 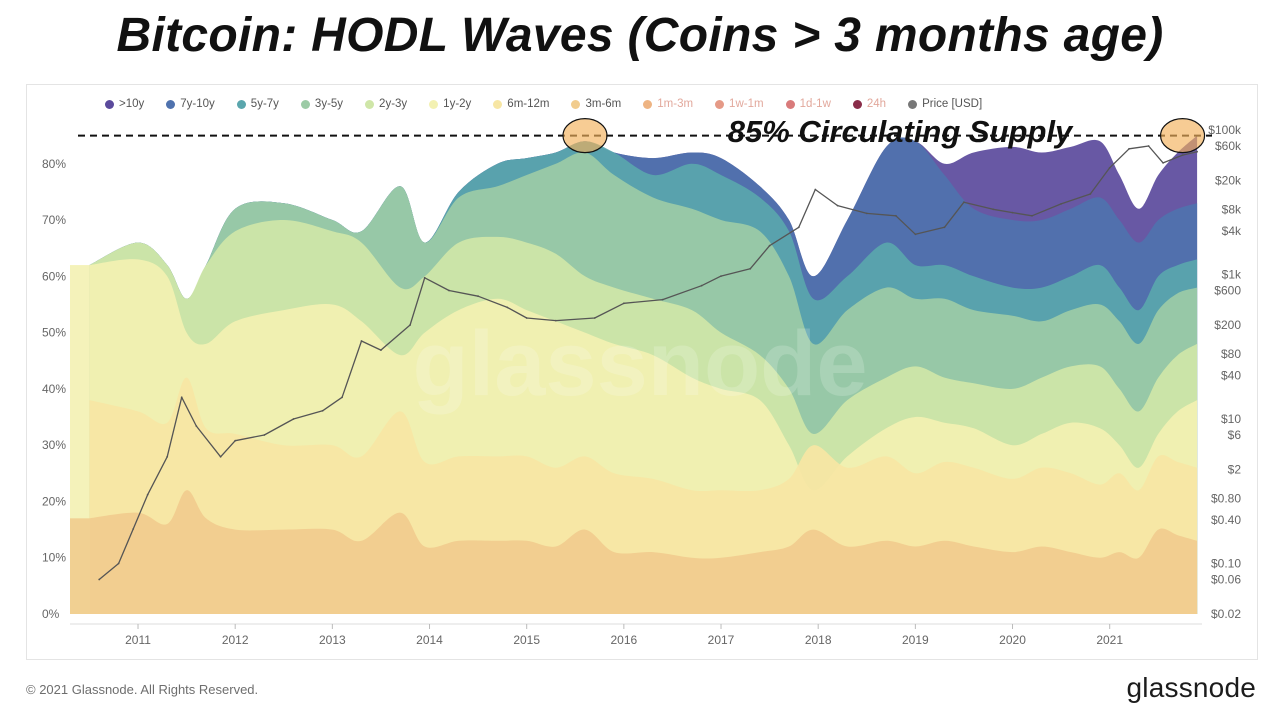 I want to click on y-right-tick-label: $1k, so click(x=1232, y=274).